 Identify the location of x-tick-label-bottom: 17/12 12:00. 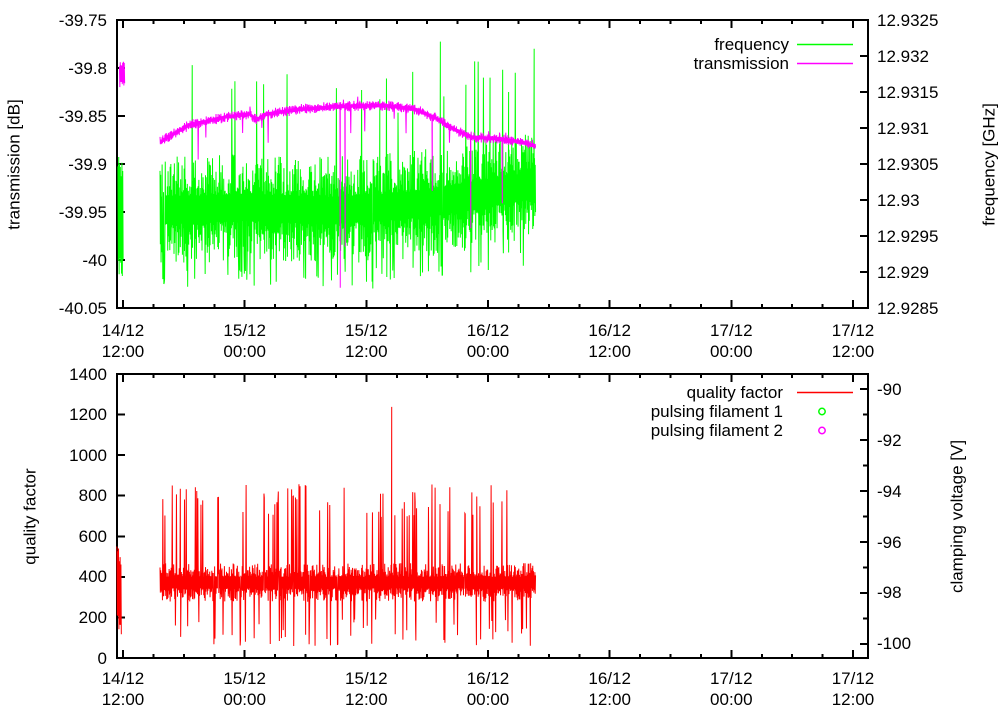
(853, 689).